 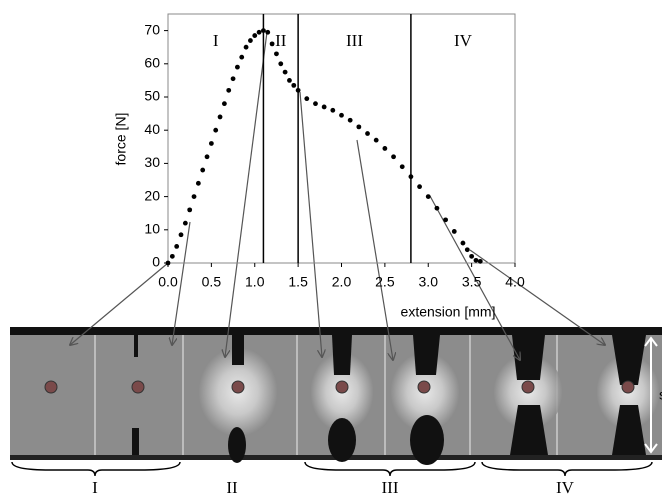 What do you see at coordinates (152, 229) in the screenshot?
I see `y-tick-label: 10` at bounding box center [152, 229].